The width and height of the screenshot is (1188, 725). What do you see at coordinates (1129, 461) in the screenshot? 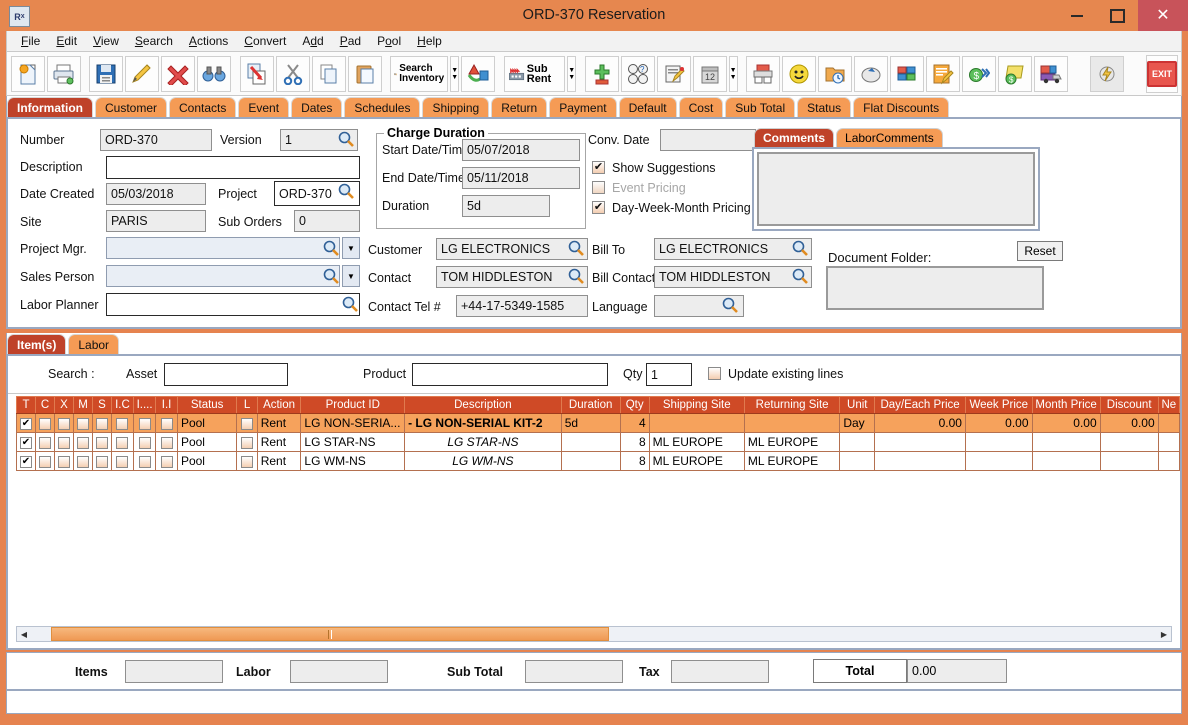
I see `cell-discount` at bounding box center [1129, 461].